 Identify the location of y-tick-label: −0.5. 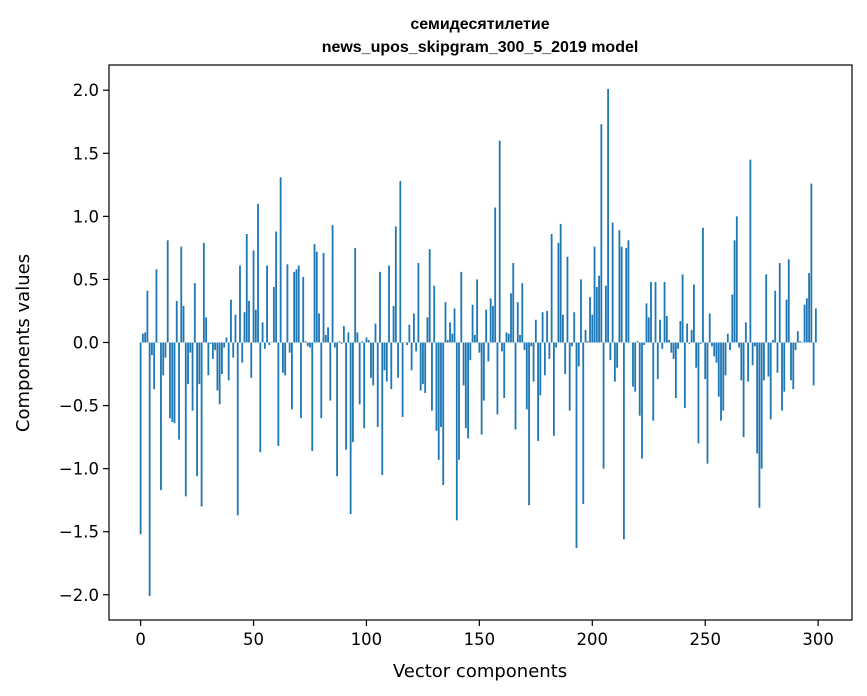
(79, 406).